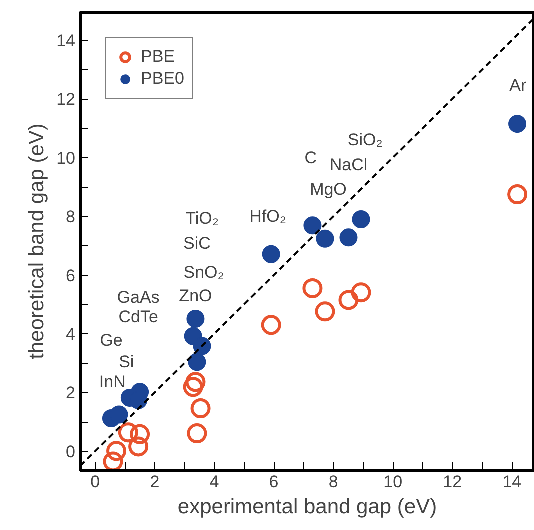  What do you see at coordinates (71, 393) in the screenshot?
I see `y-tick-label: 2` at bounding box center [71, 393].